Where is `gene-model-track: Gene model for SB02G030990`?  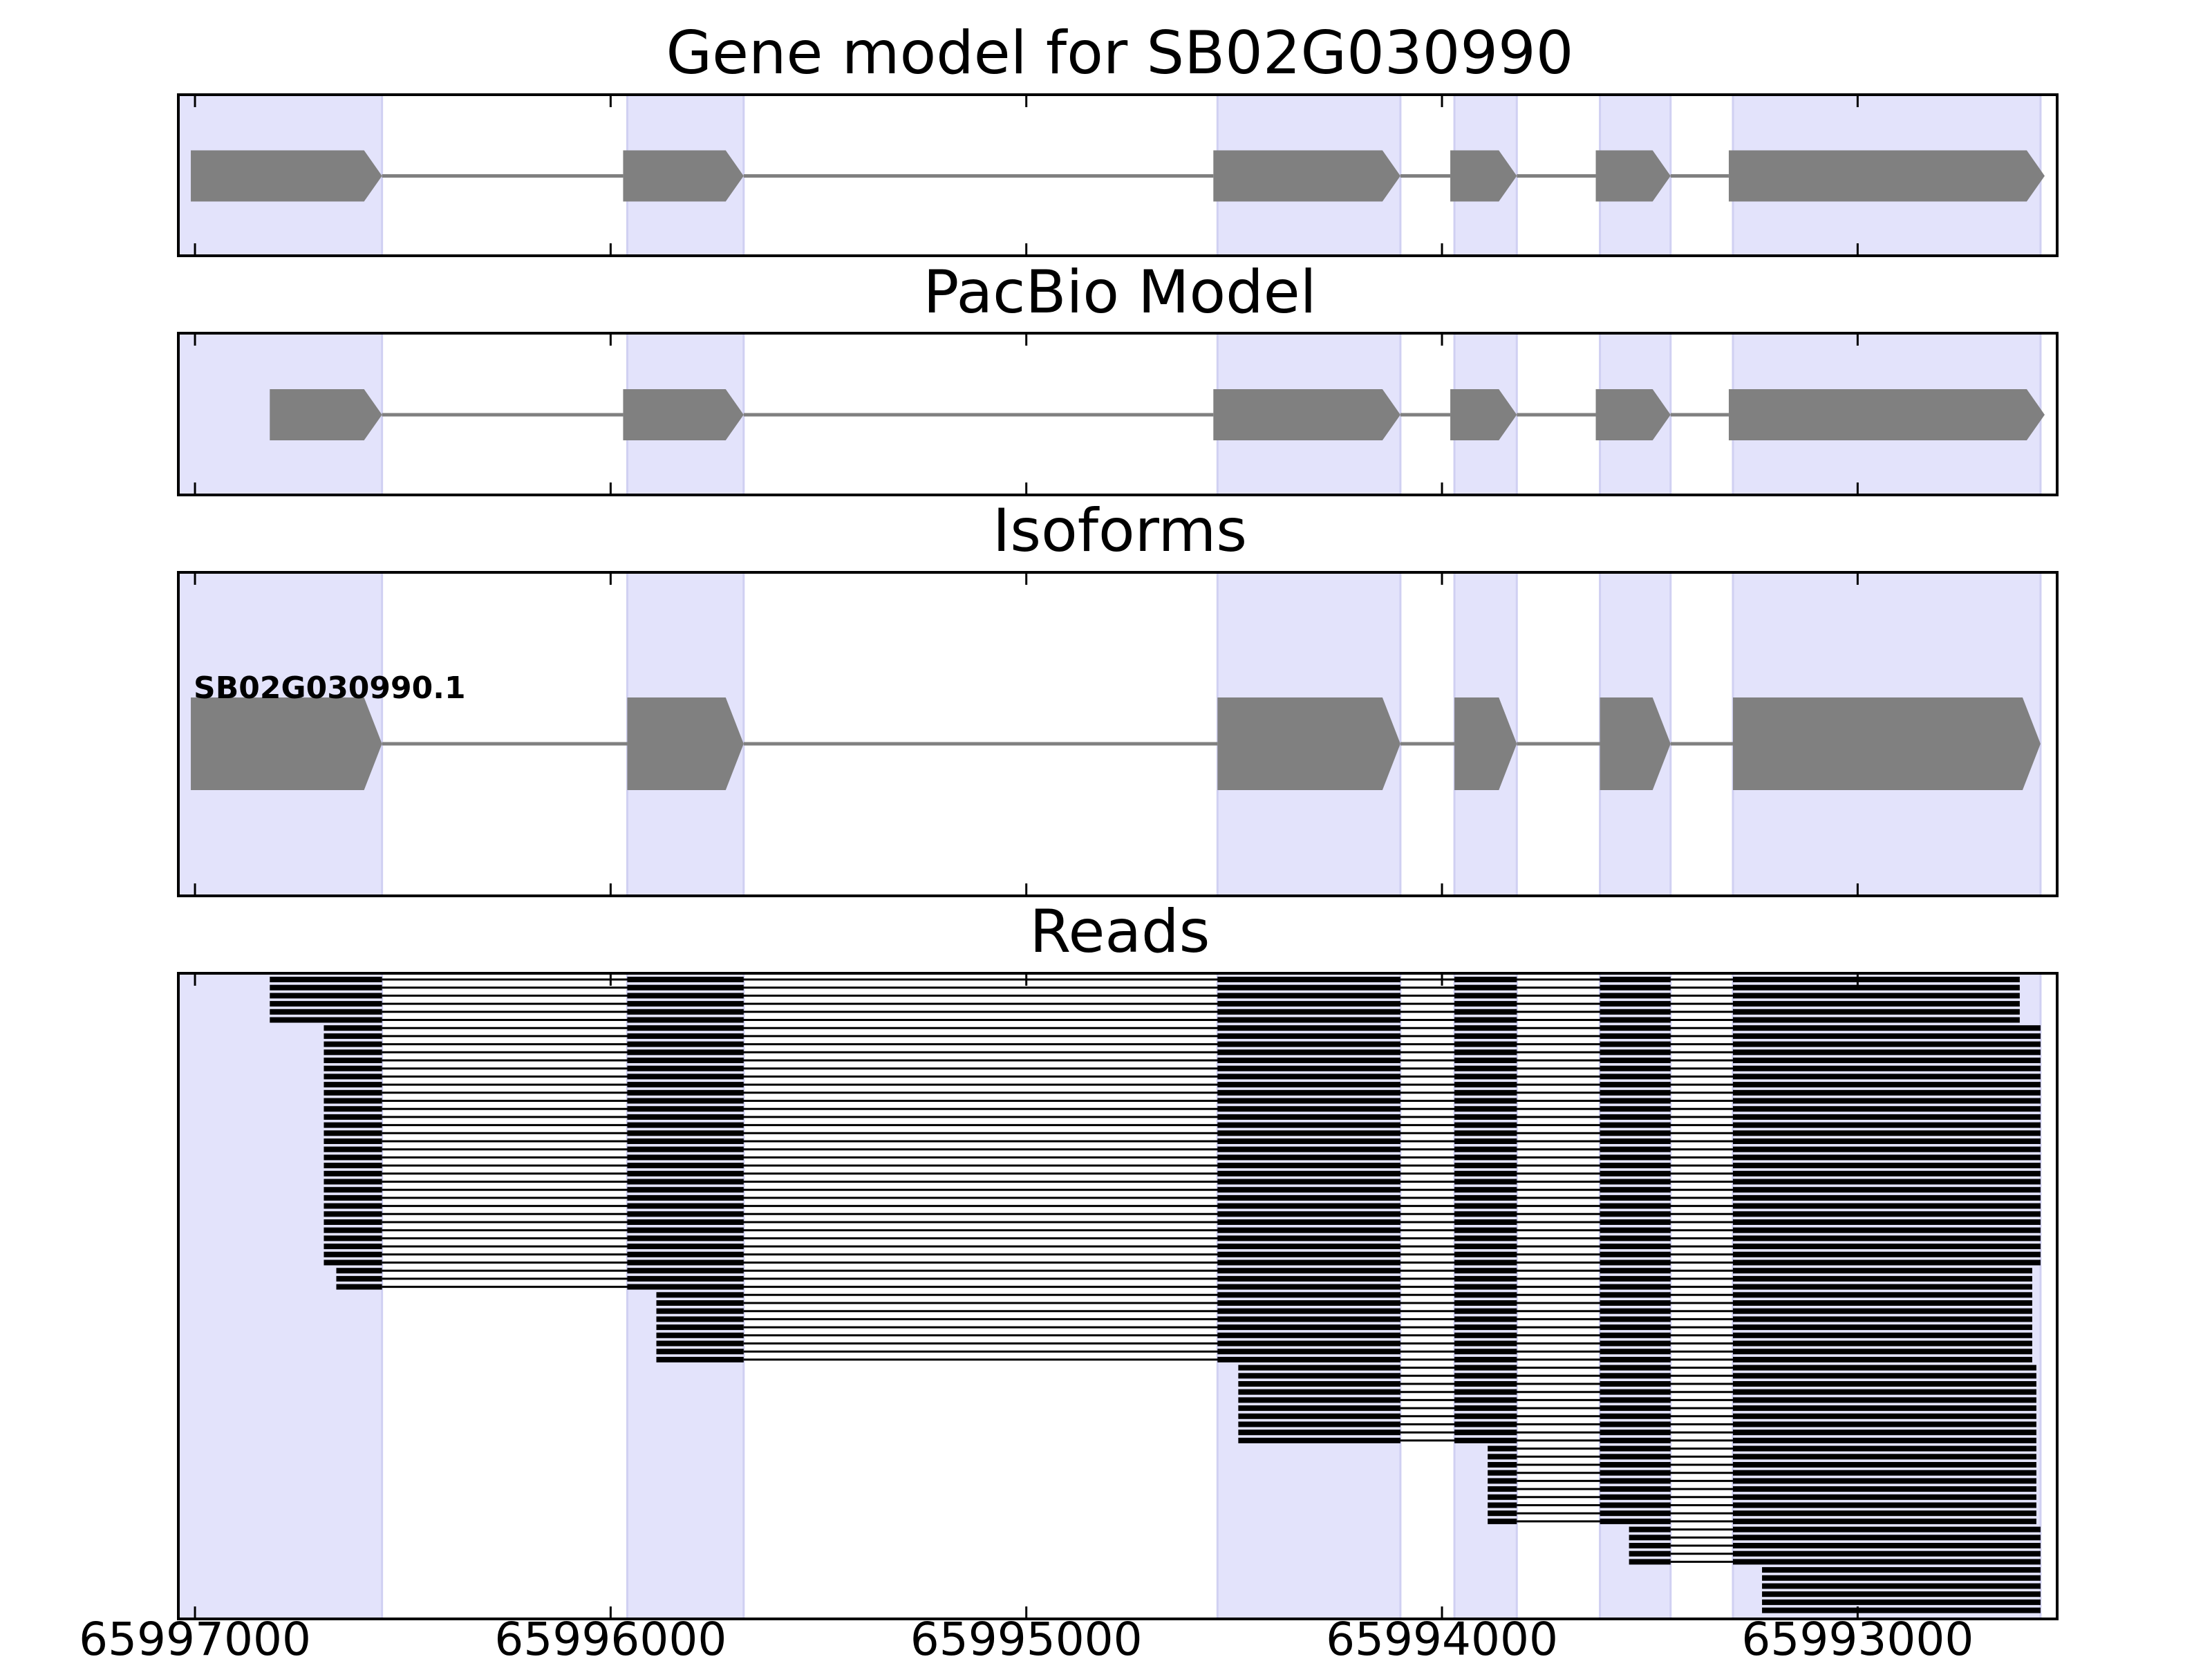
gene-model-track: Gene model for SB02G030990 is located at coordinates (1118, 138).